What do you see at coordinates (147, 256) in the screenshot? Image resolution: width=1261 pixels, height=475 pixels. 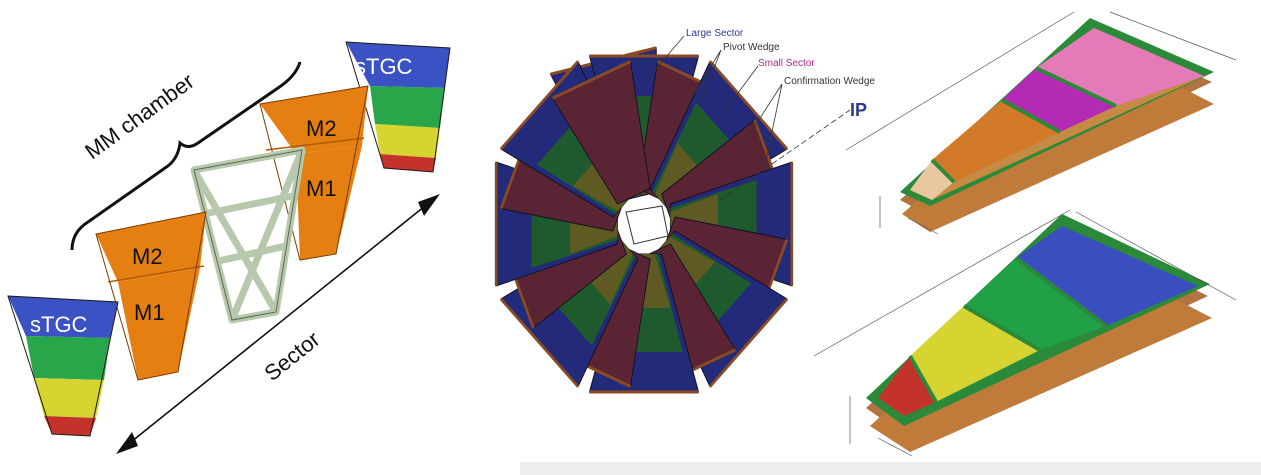 I see `m2-front-label: M2` at bounding box center [147, 256].